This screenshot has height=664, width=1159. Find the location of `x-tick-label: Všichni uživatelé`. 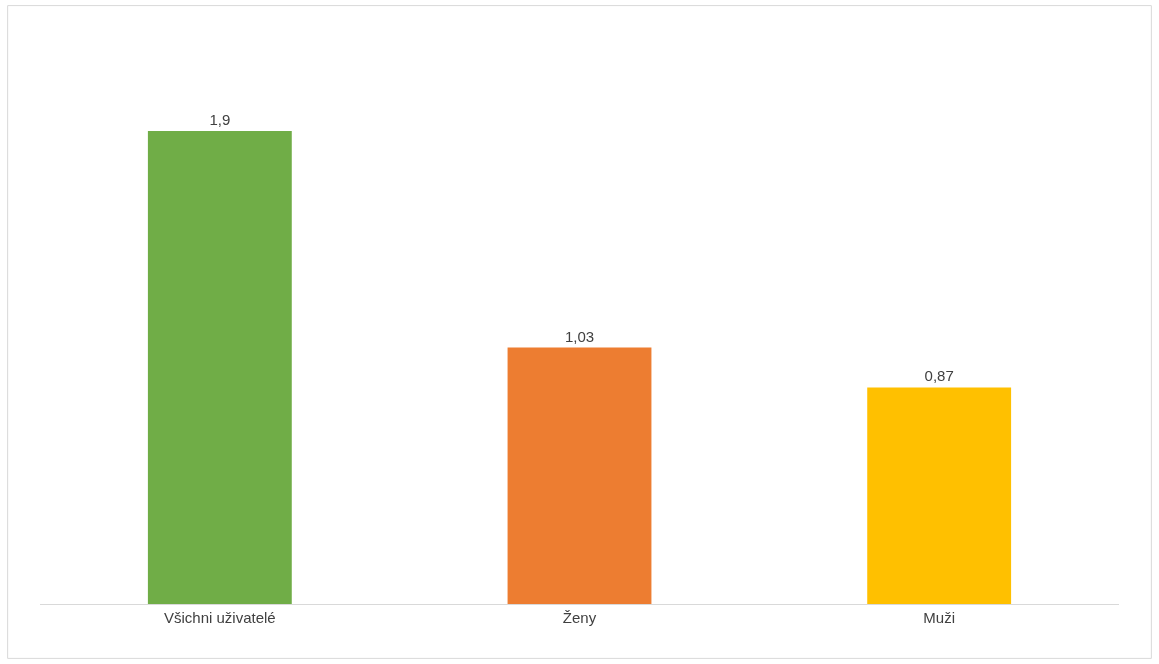

x-tick-label: Všichni uživatelé is located at coordinates (219, 617).